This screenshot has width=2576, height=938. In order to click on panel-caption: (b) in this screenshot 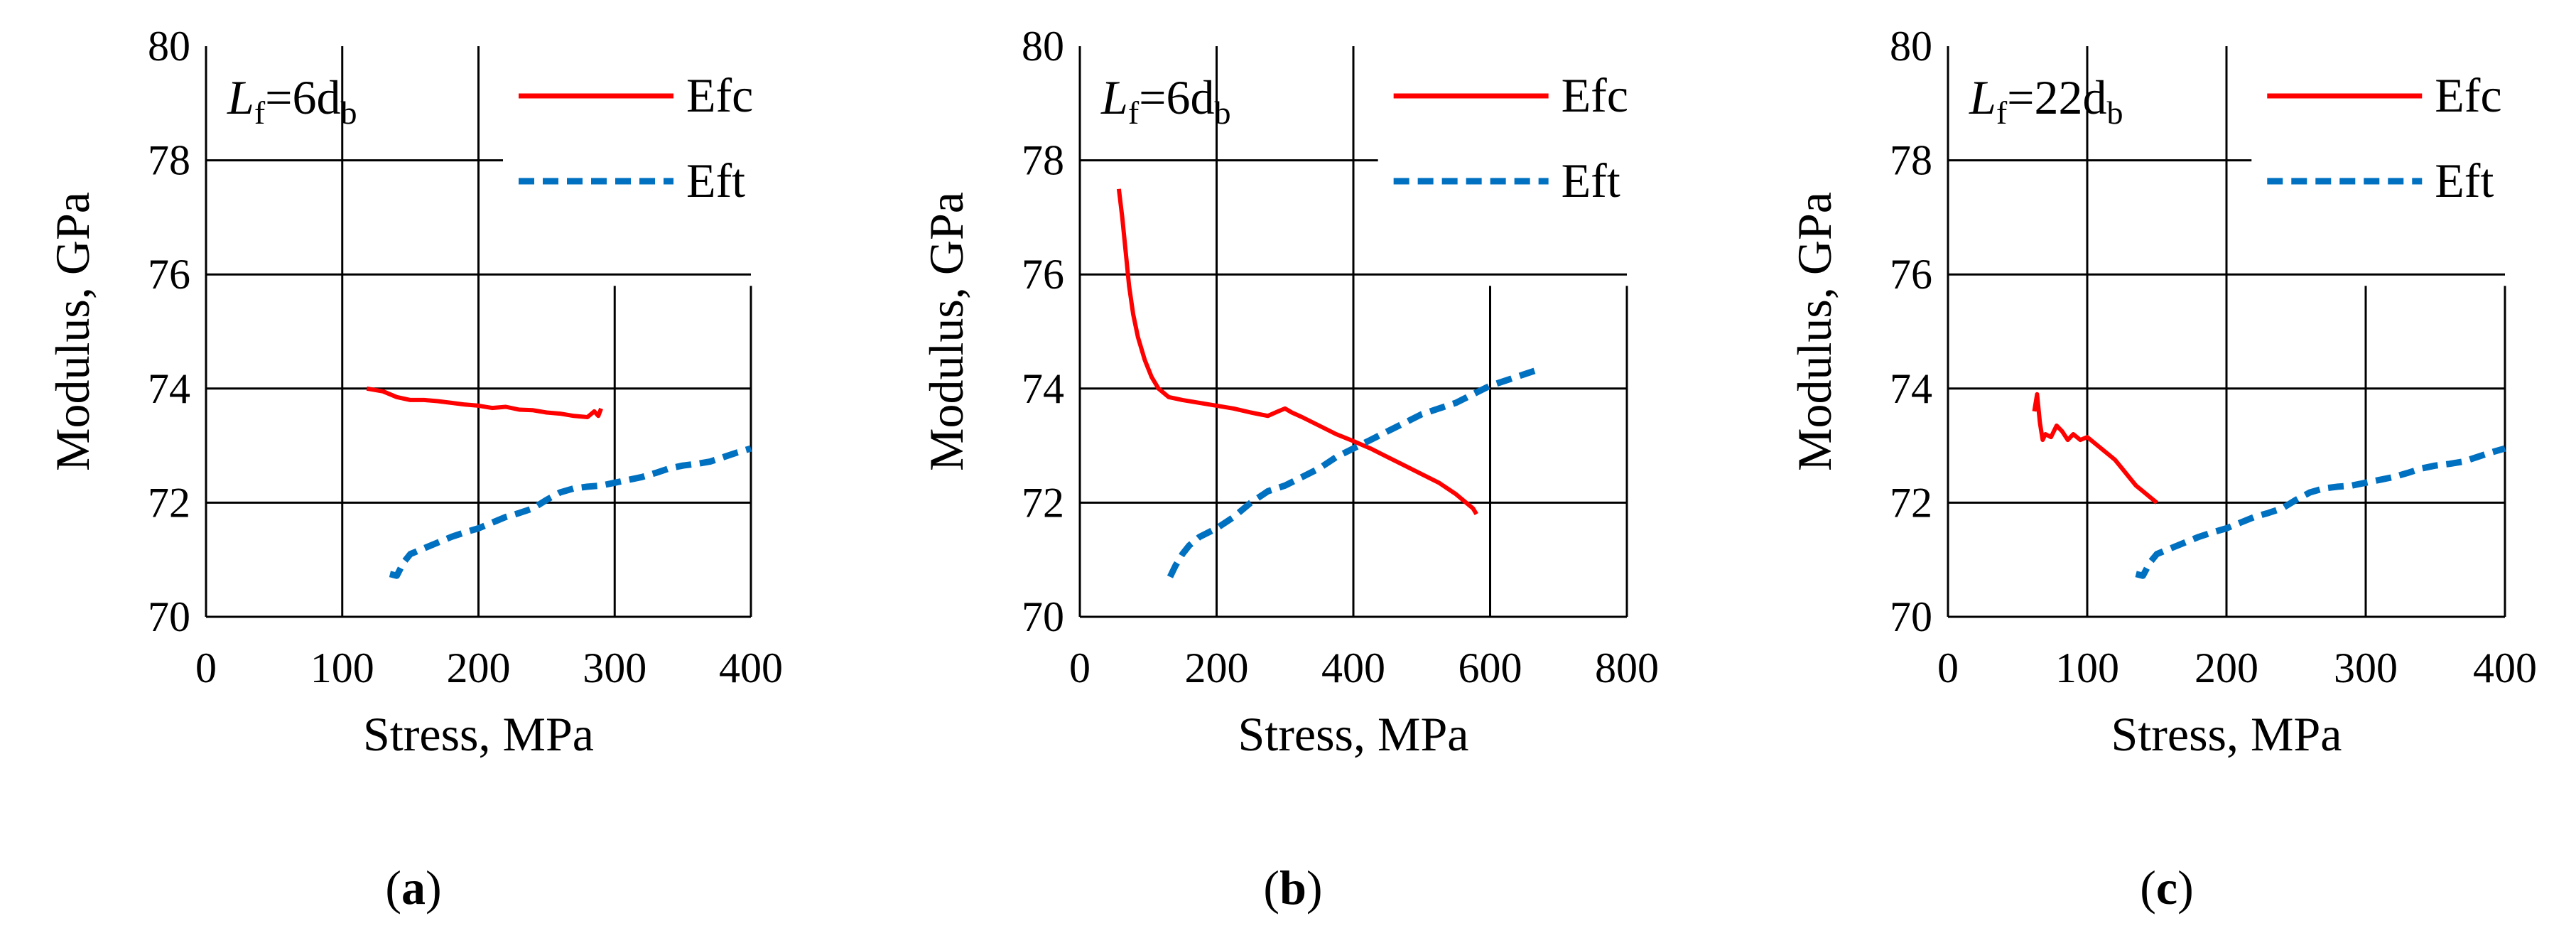, I will do `click(1292, 888)`.